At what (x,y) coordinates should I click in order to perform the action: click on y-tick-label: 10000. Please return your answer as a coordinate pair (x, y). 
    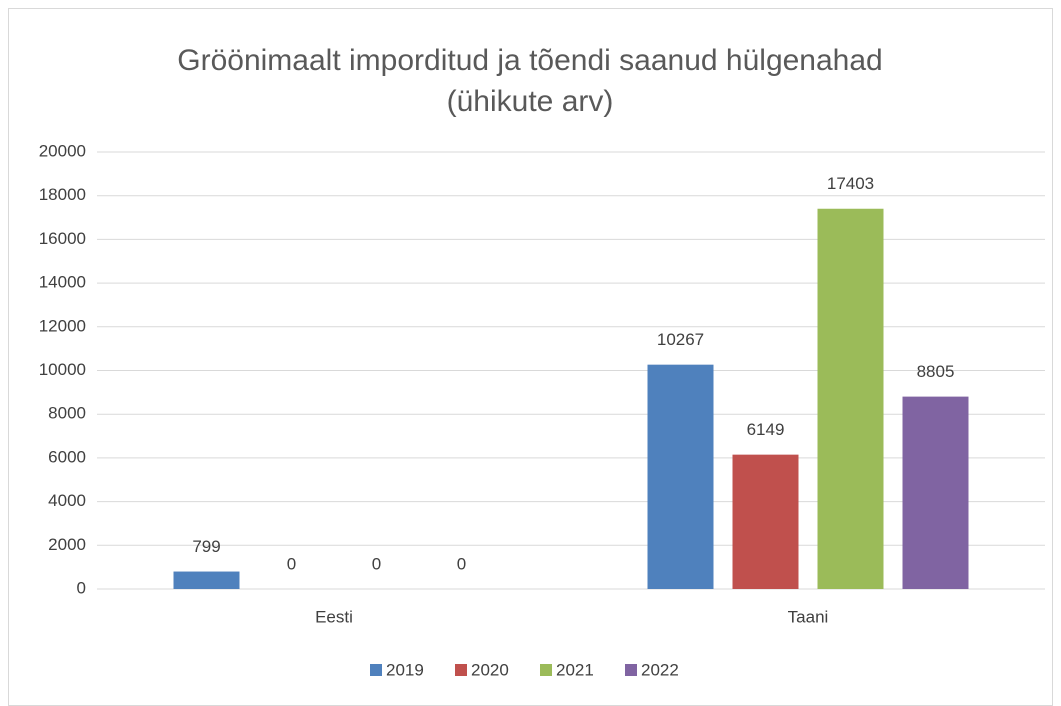
    Looking at the image, I should click on (62, 369).